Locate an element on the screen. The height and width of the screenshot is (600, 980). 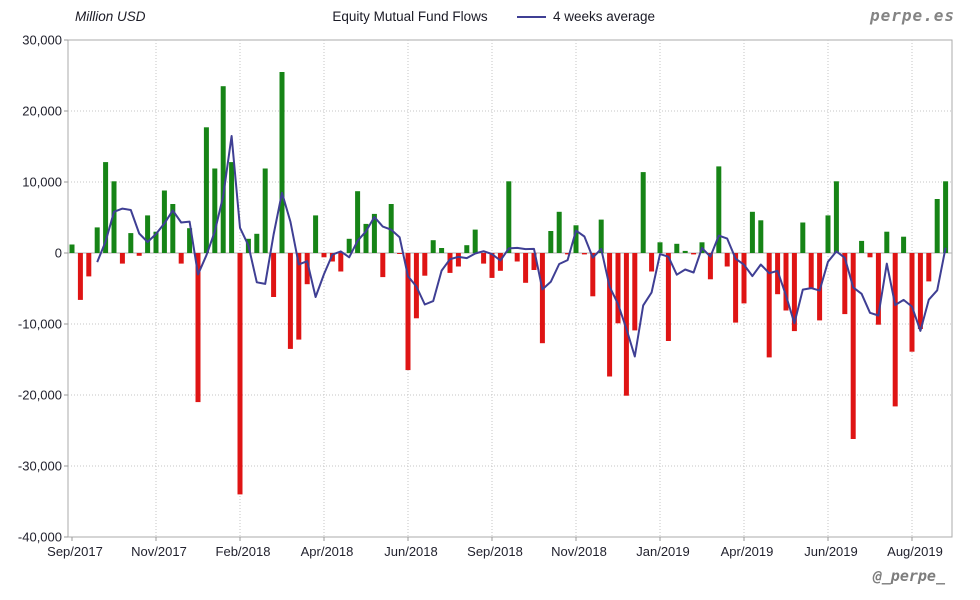
x-tick-label: Apr/2018 is located at coordinates (327, 551).